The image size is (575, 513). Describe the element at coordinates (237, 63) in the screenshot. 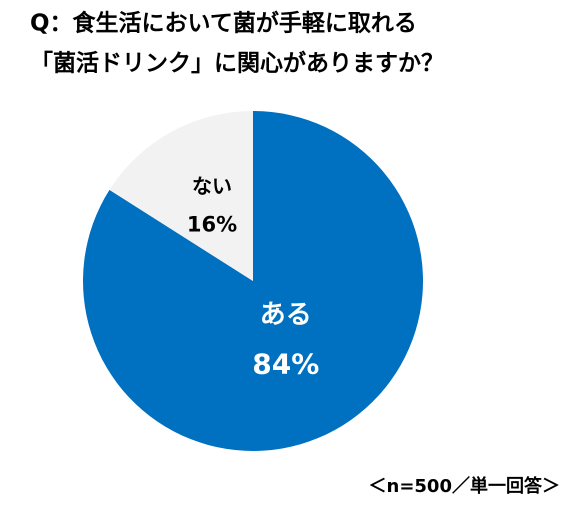

I see `chart-title: 「菌活ドリンク」に関心がありますか？` at that location.